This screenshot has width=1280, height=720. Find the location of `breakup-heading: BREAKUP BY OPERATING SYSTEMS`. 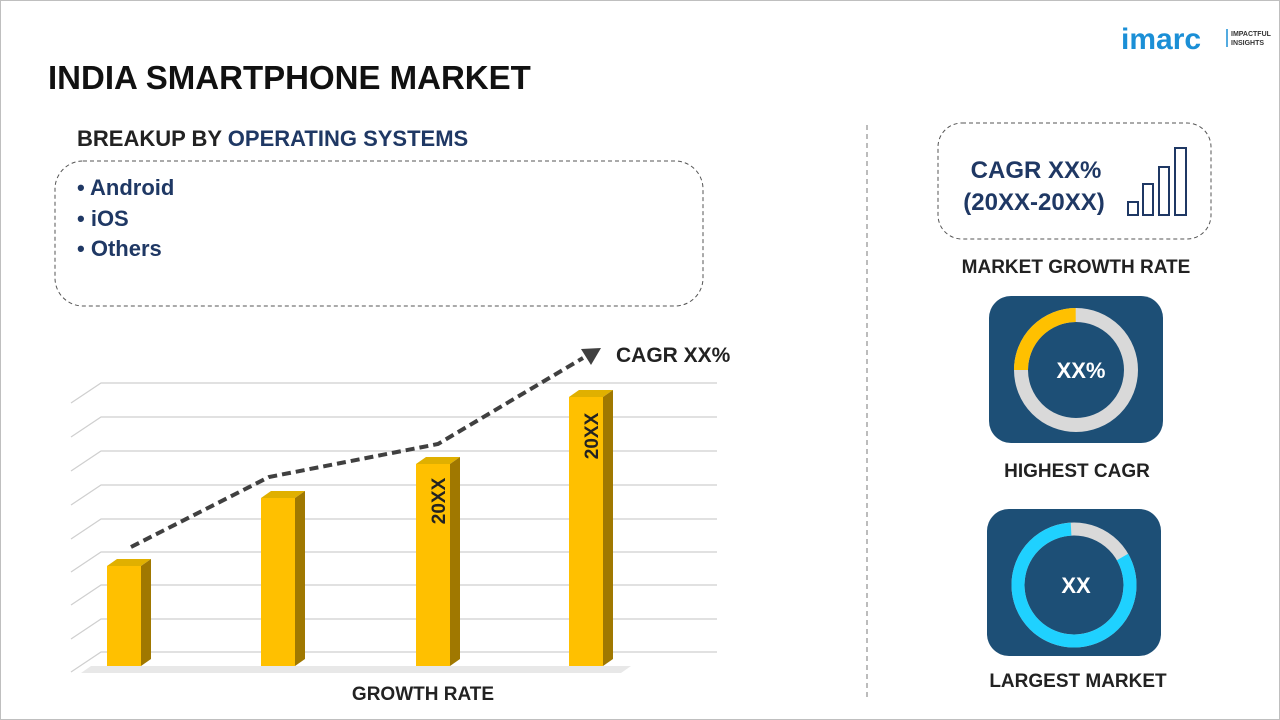

breakup-heading: BREAKUP BY OPERATING SYSTEMS is located at coordinates (272, 139).